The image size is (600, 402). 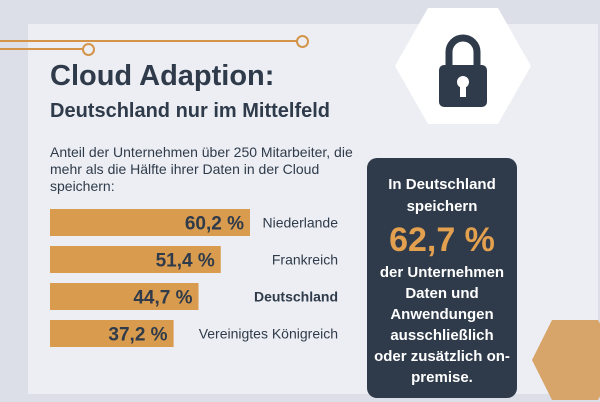 What do you see at coordinates (137, 335) in the screenshot?
I see `bar-value-label-3: 37,2 %` at bounding box center [137, 335].